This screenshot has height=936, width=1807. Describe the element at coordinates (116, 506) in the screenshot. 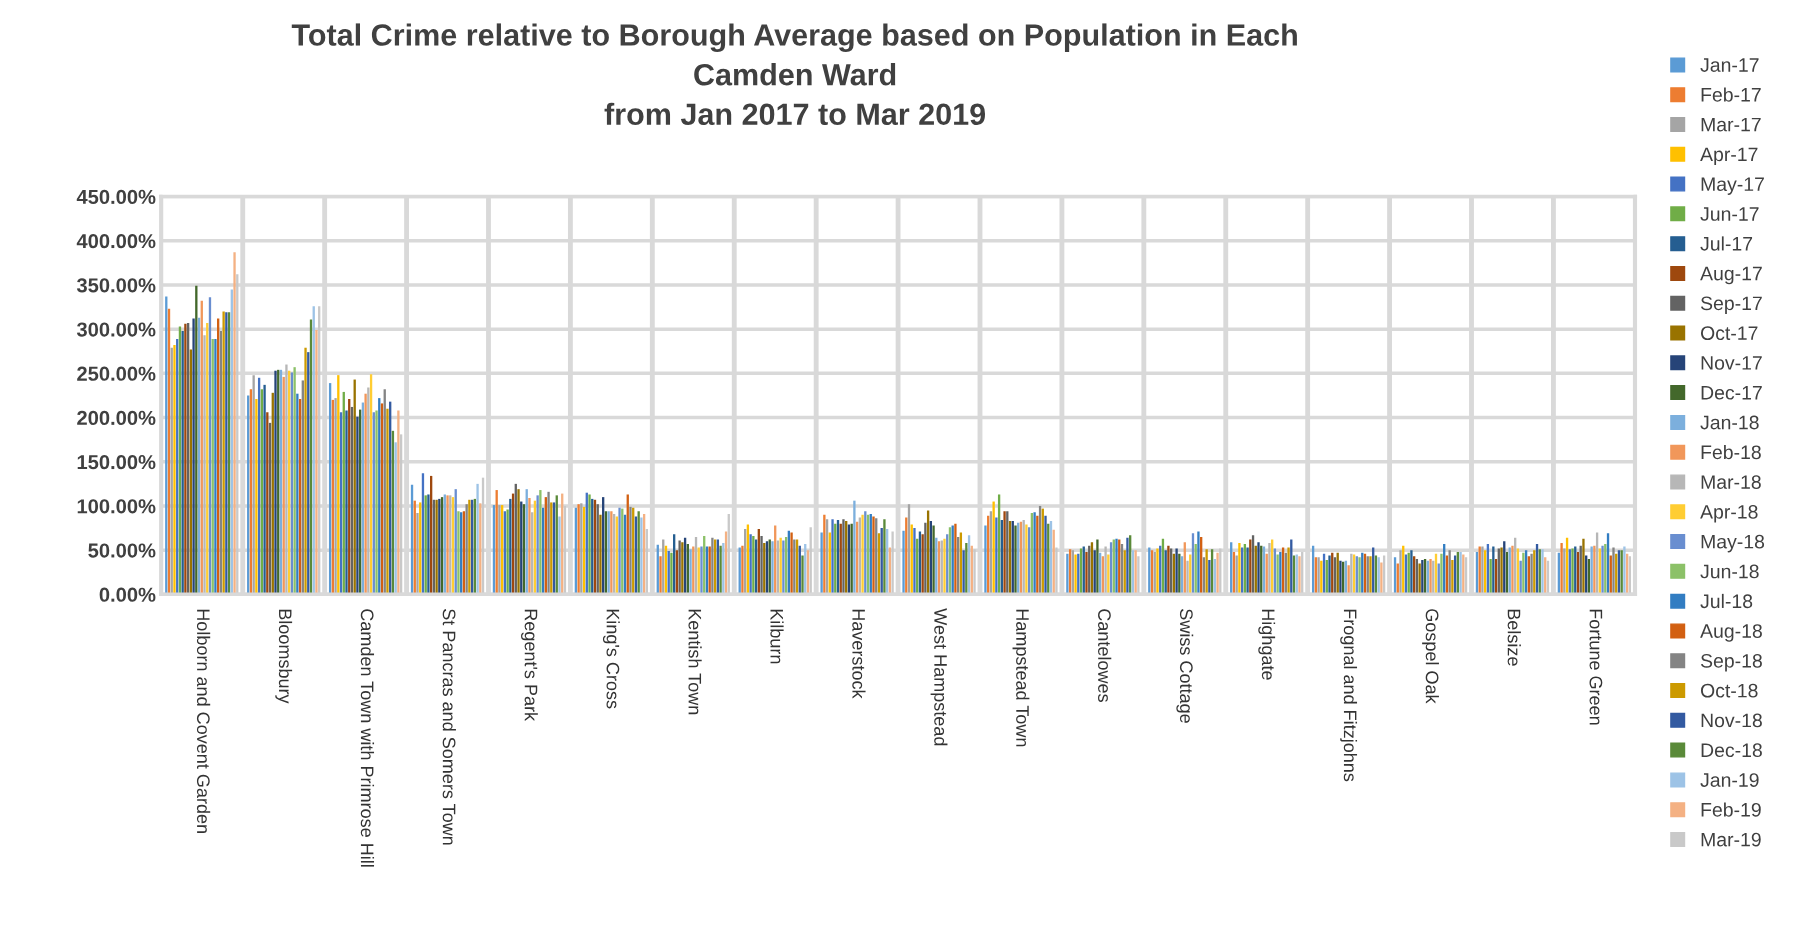

I see `y-tick-label: 100.00%` at that location.